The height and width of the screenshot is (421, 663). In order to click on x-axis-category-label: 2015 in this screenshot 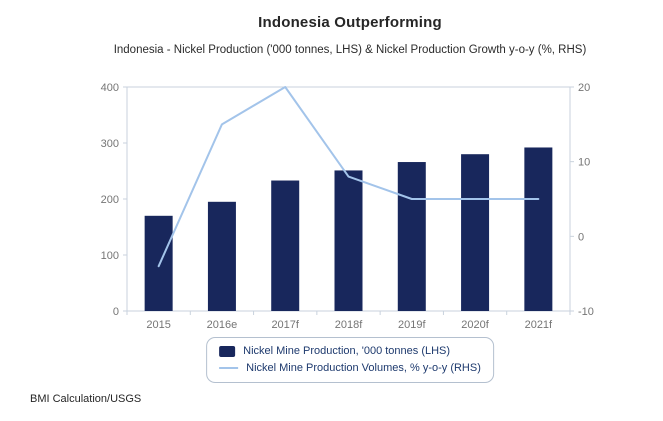, I will do `click(158, 325)`.